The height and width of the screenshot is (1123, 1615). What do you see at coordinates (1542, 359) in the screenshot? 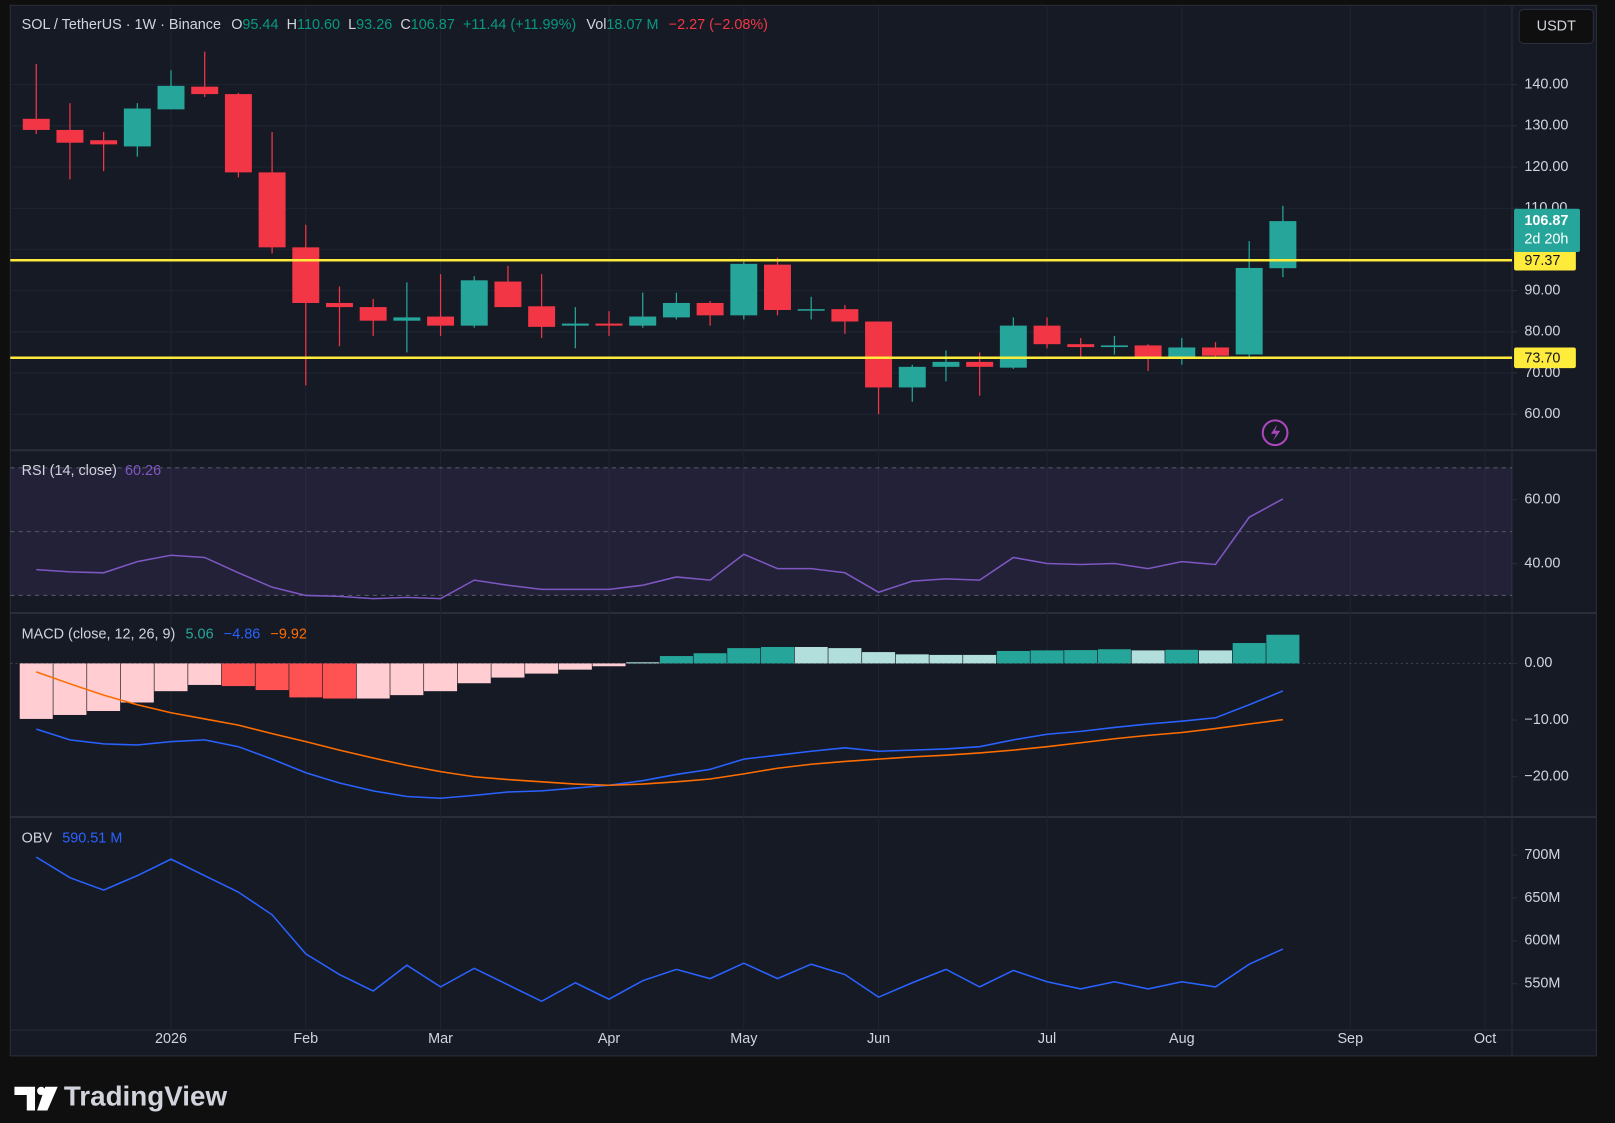
I see `level-tag-label: 73.70` at bounding box center [1542, 359].